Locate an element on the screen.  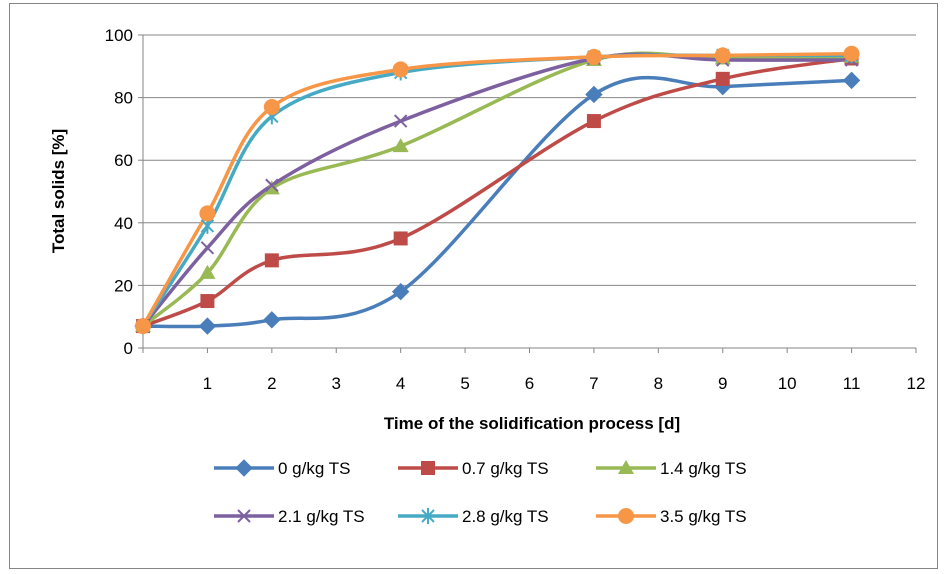
legend-label: 3.5 g/kg TS is located at coordinates (703, 516).